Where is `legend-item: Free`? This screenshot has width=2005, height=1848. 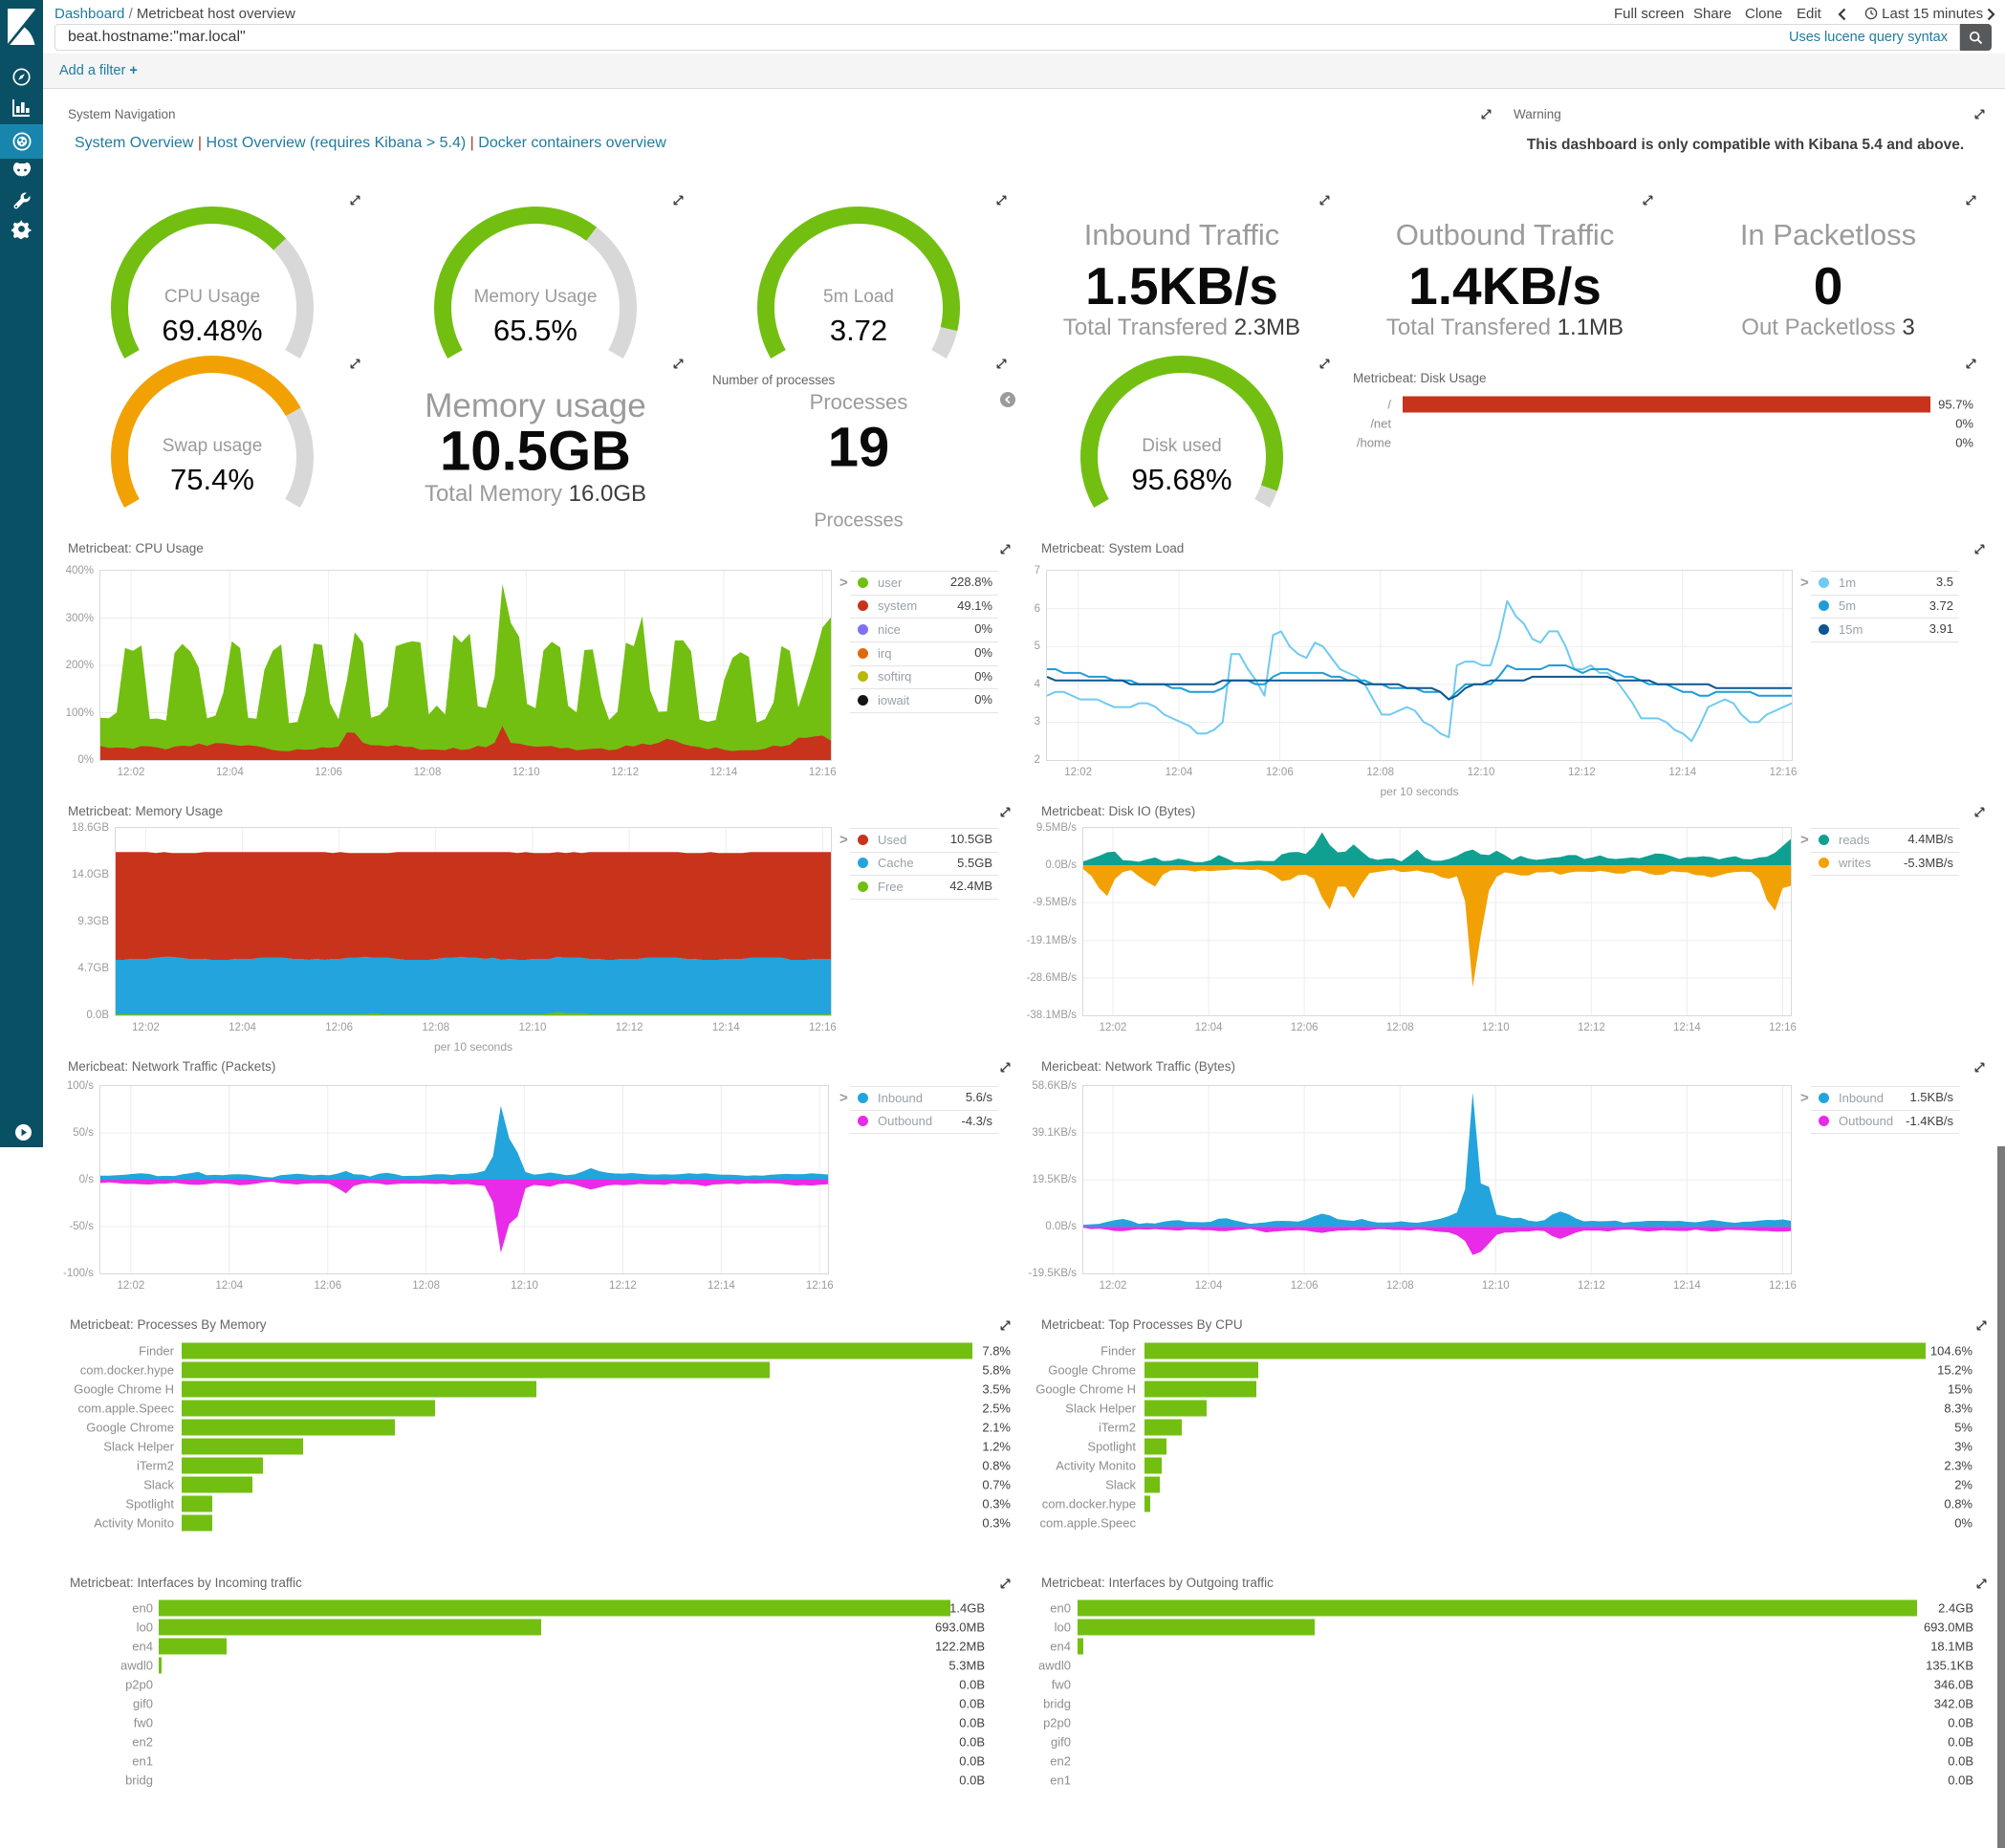
legend-item: Free is located at coordinates (881, 887).